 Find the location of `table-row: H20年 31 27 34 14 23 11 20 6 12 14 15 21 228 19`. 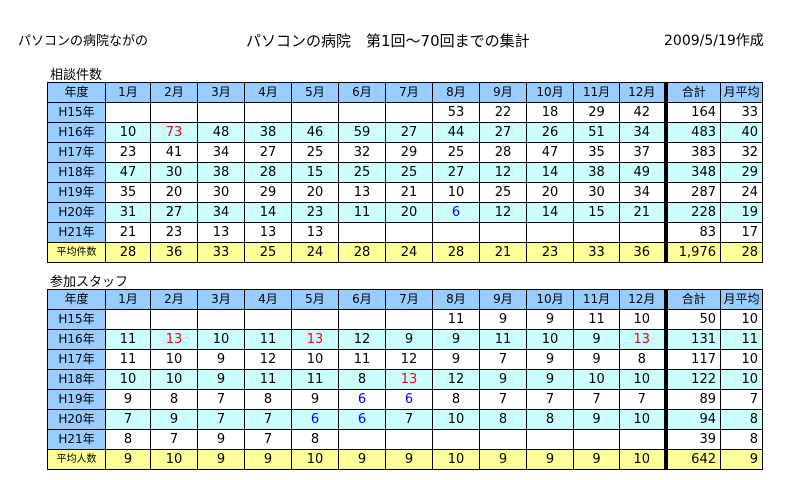

table-row: H20年 31 27 34 14 23 11 20 6 12 14 15 21 228 19 is located at coordinates (405, 212).